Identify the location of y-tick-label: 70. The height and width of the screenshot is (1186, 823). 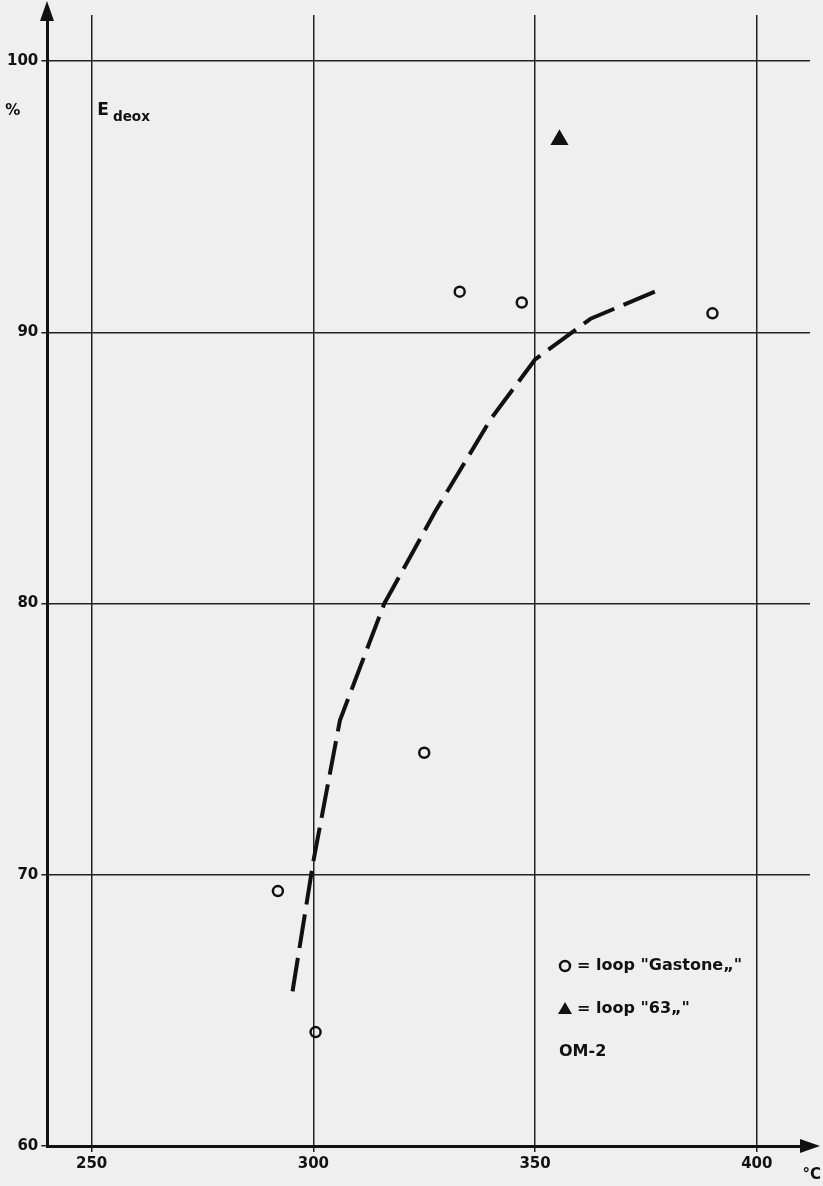
(28, 873).